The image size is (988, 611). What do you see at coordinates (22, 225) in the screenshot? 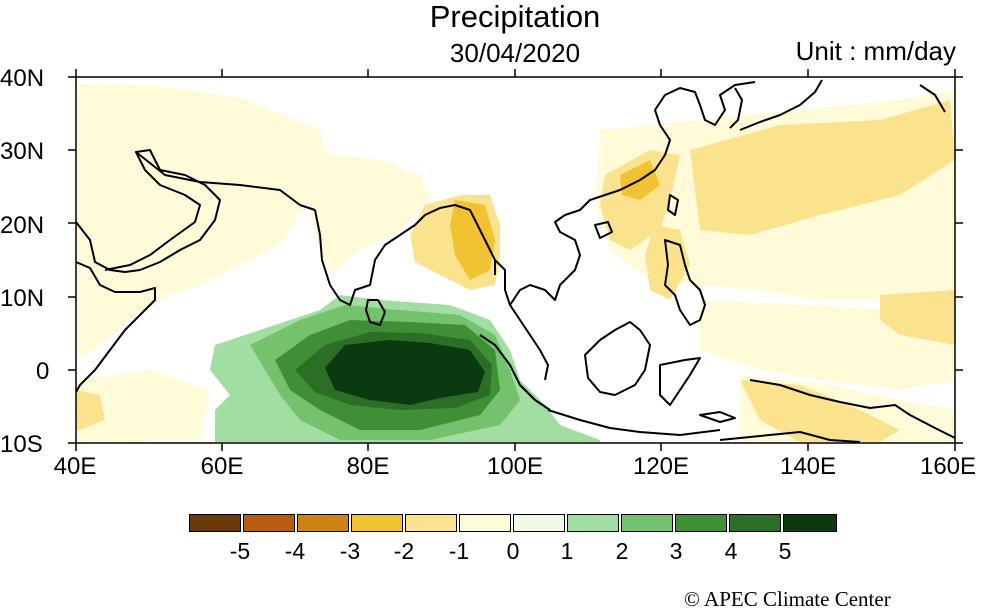
I see `lat-label-20n: 20N` at bounding box center [22, 225].